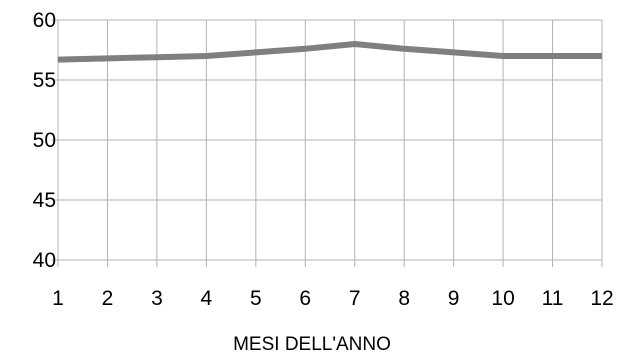  I want to click on series-group, so click(330, 52).